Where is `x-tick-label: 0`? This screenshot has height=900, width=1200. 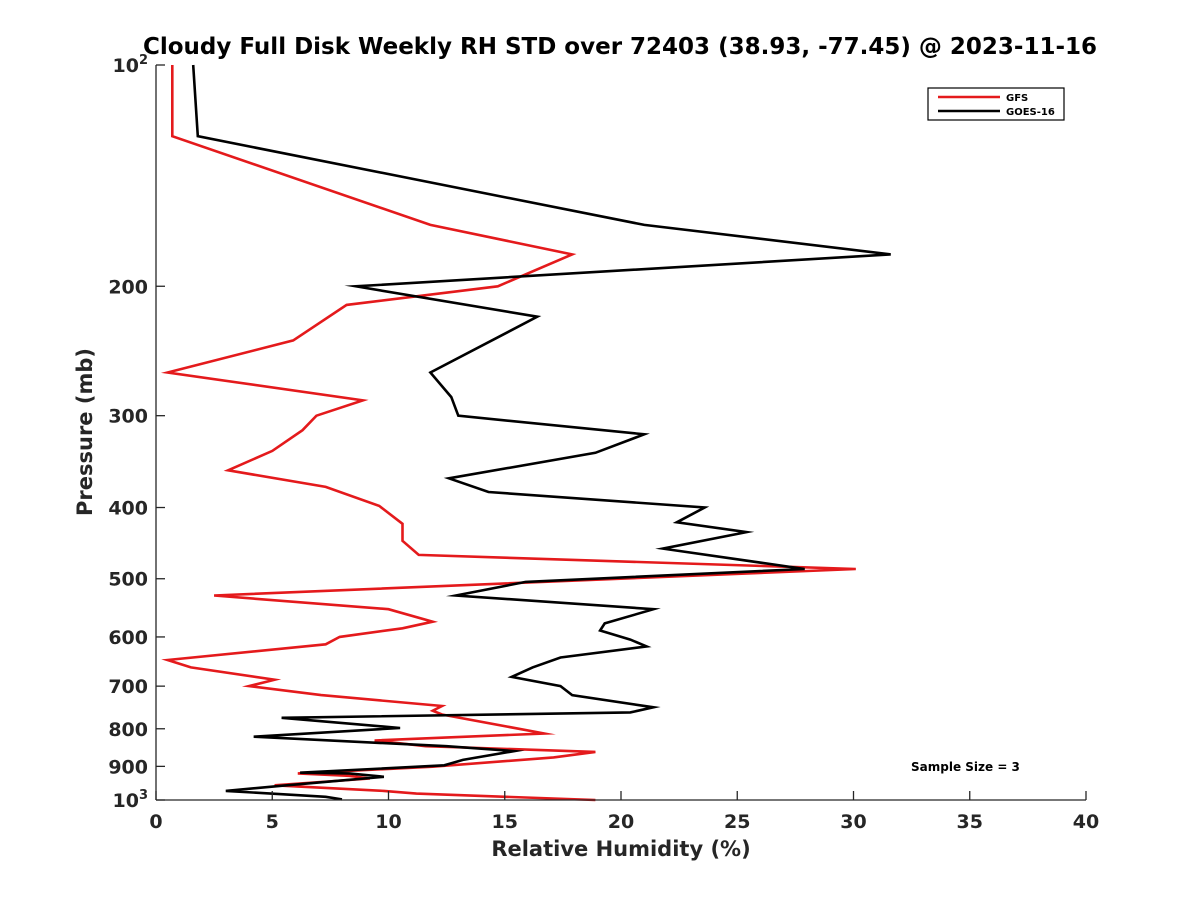 x-tick-label: 0 is located at coordinates (155, 822).